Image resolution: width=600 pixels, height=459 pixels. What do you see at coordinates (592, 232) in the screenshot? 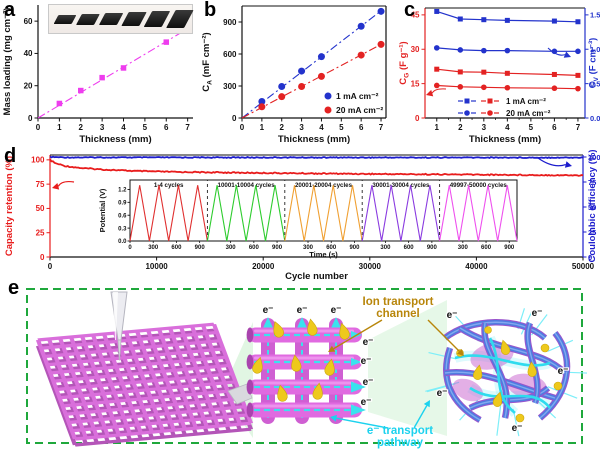
I see `y2-tick-label: 25` at bounding box center [592, 232].